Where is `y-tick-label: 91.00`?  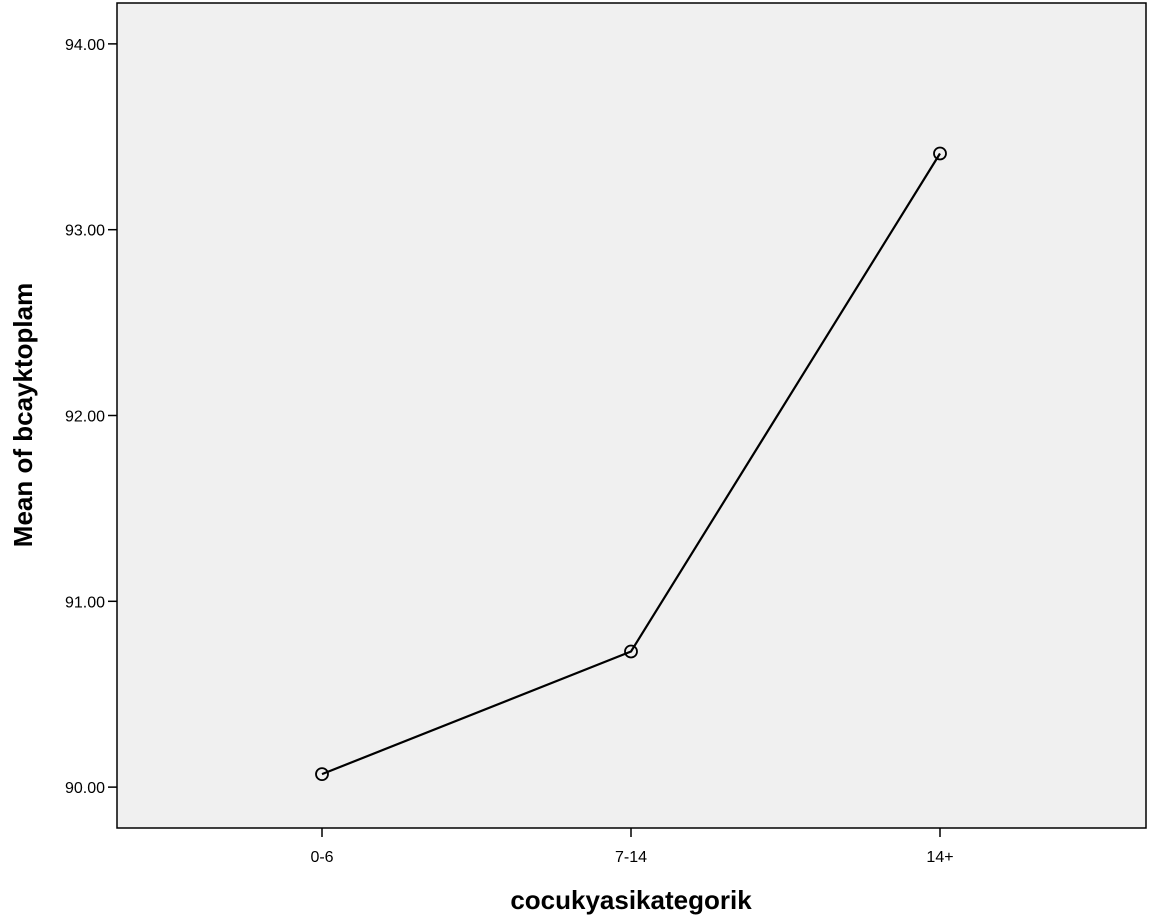 y-tick-label: 91.00 is located at coordinates (85, 602).